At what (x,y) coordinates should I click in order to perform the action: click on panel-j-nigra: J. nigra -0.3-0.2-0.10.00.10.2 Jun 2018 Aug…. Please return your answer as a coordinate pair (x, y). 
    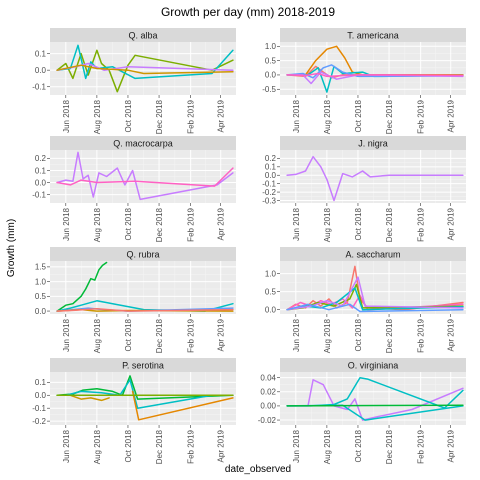
    Looking at the image, I should click on (364, 189).